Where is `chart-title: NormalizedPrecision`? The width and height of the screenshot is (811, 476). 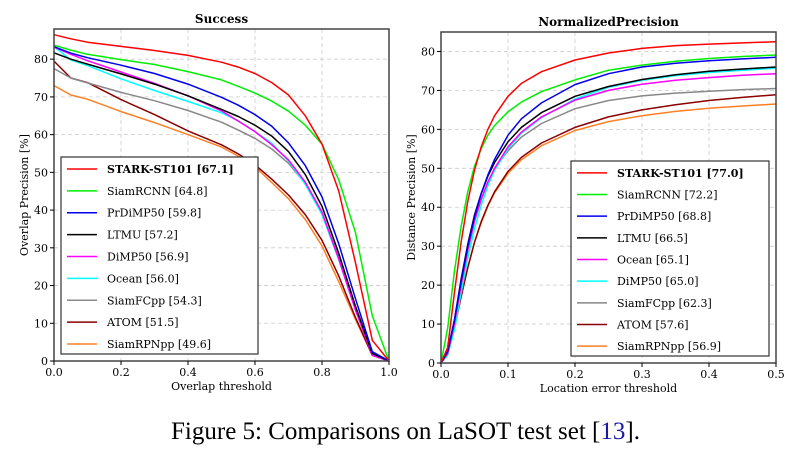 chart-title: NormalizedPrecision is located at coordinates (608, 22).